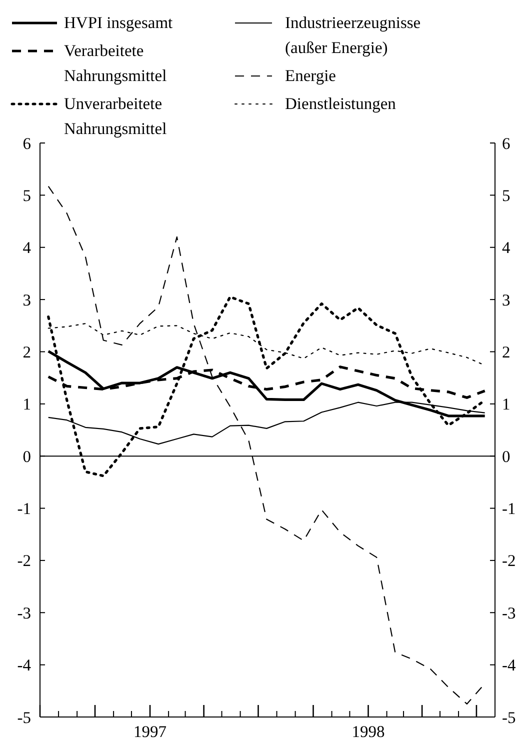  Describe the element at coordinates (506, 143) in the screenshot. I see `y2-tick-label: 6` at that location.